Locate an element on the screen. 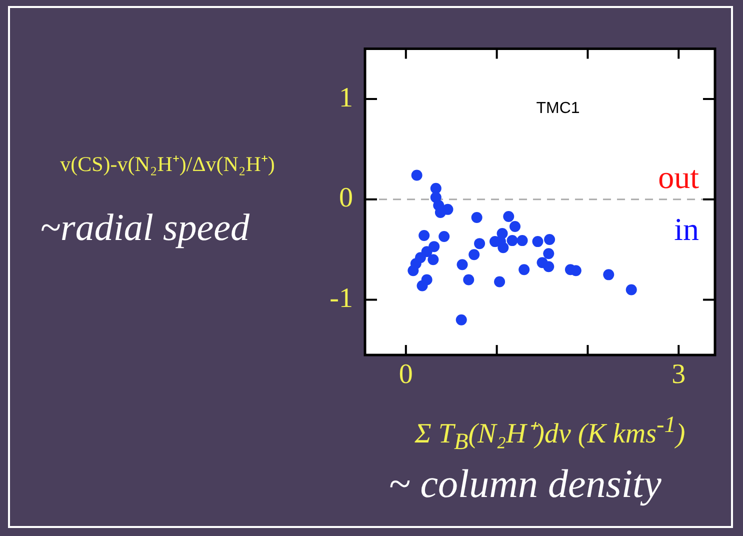 This screenshot has height=536, width=743. text: TMC1 is located at coordinates (558, 109).